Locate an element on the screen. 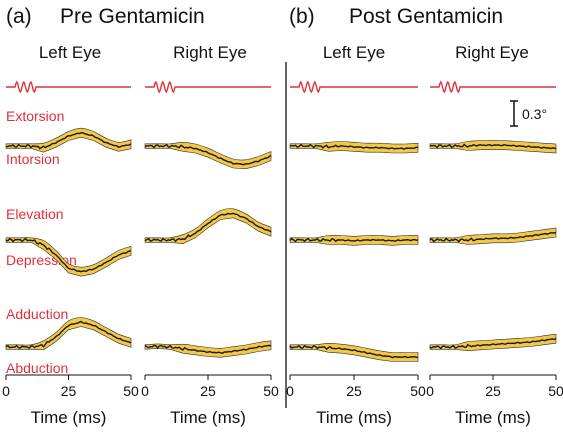 The height and width of the screenshot is (436, 563). trace-3-vertical is located at coordinates (493, 237).